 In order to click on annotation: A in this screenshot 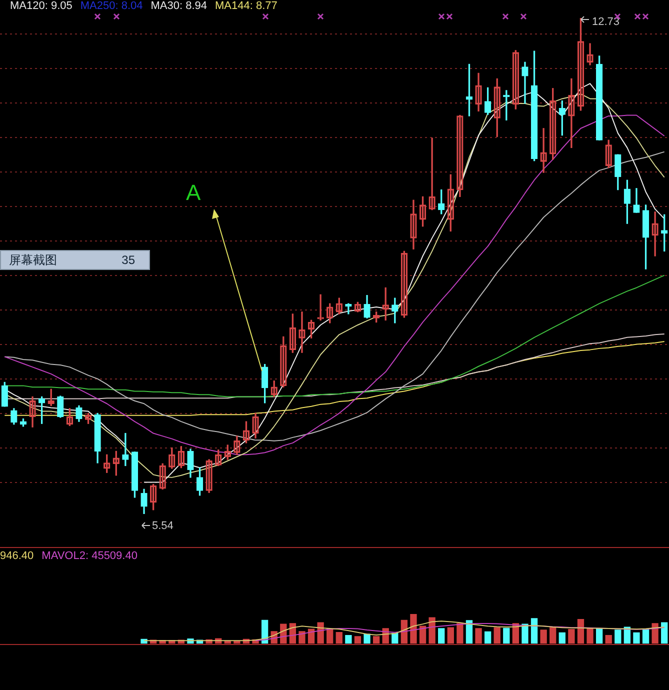, I will do `click(193, 192)`.